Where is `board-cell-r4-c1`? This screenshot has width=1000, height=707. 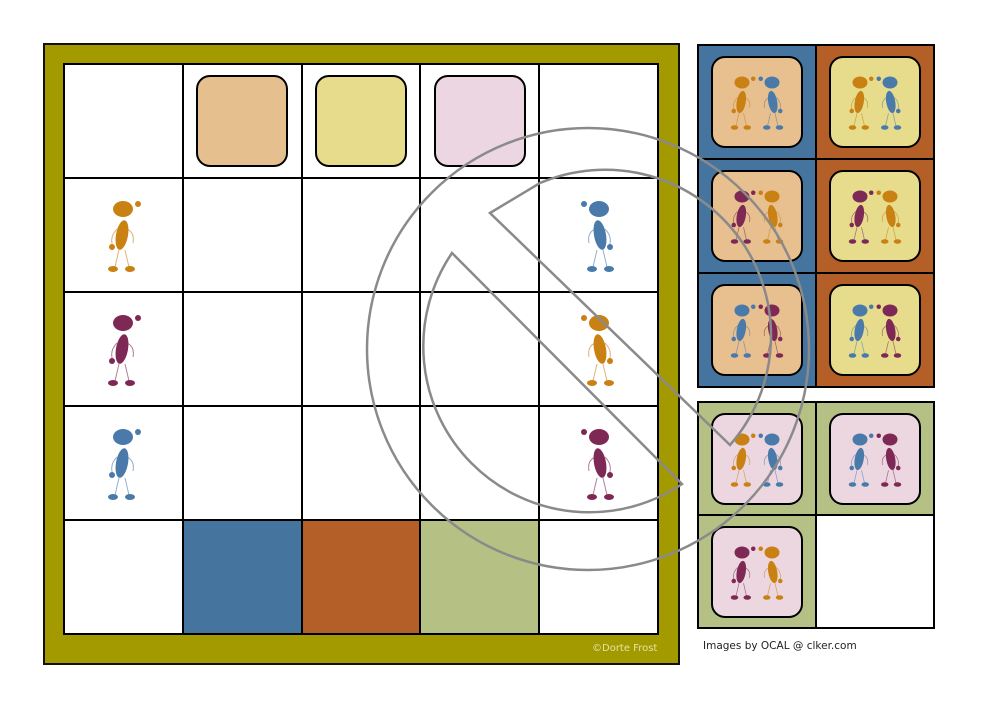 board-cell-r4-c1 is located at coordinates (242, 577).